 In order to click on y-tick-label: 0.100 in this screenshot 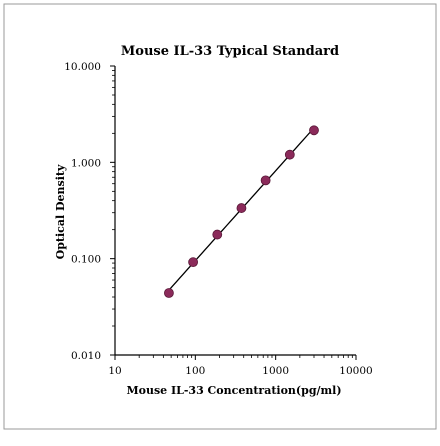, I will do `click(86, 260)`.